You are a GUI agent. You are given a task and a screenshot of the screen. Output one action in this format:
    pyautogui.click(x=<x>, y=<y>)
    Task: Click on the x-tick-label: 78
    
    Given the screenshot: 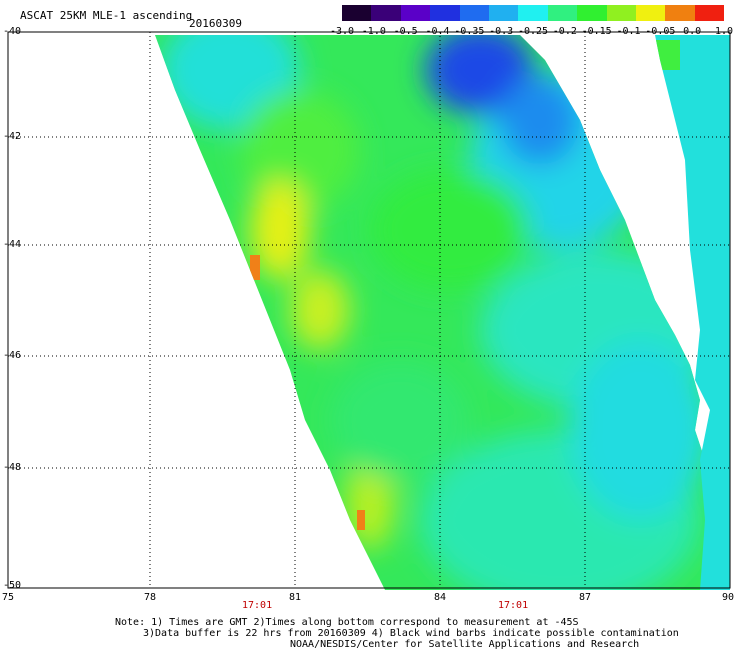 What is the action you would take?
    pyautogui.click(x=150, y=597)
    